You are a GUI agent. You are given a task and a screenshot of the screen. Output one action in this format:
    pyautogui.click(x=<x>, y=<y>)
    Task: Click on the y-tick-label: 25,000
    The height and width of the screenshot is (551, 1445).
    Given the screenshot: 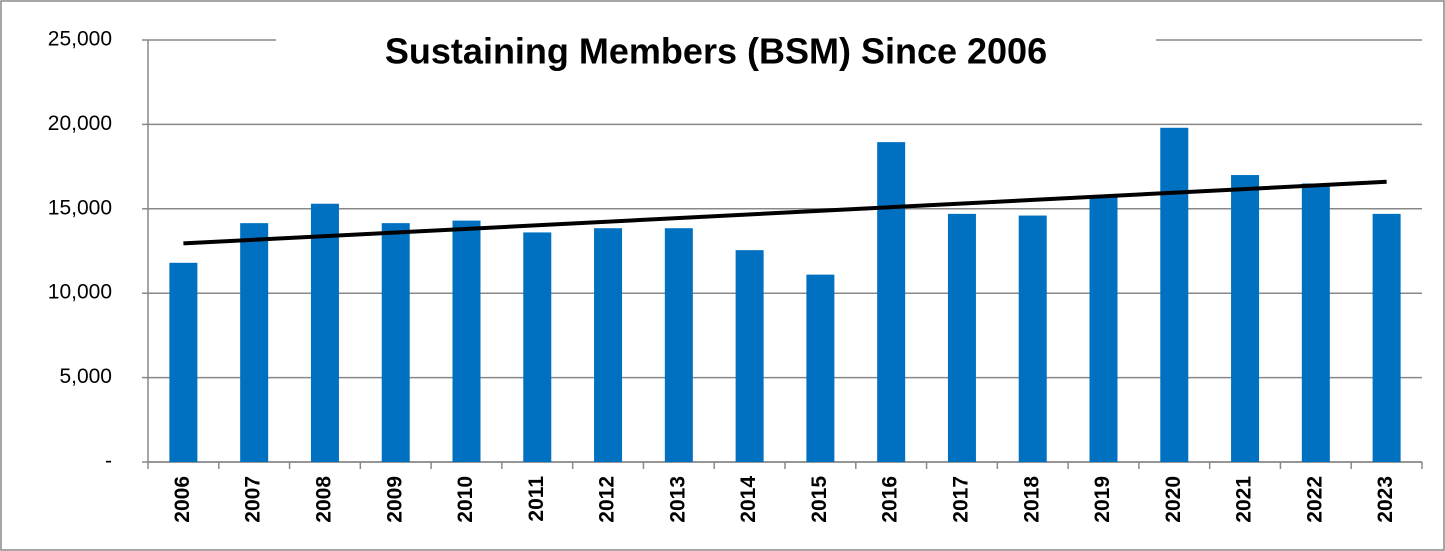 What is the action you would take?
    pyautogui.click(x=80, y=39)
    